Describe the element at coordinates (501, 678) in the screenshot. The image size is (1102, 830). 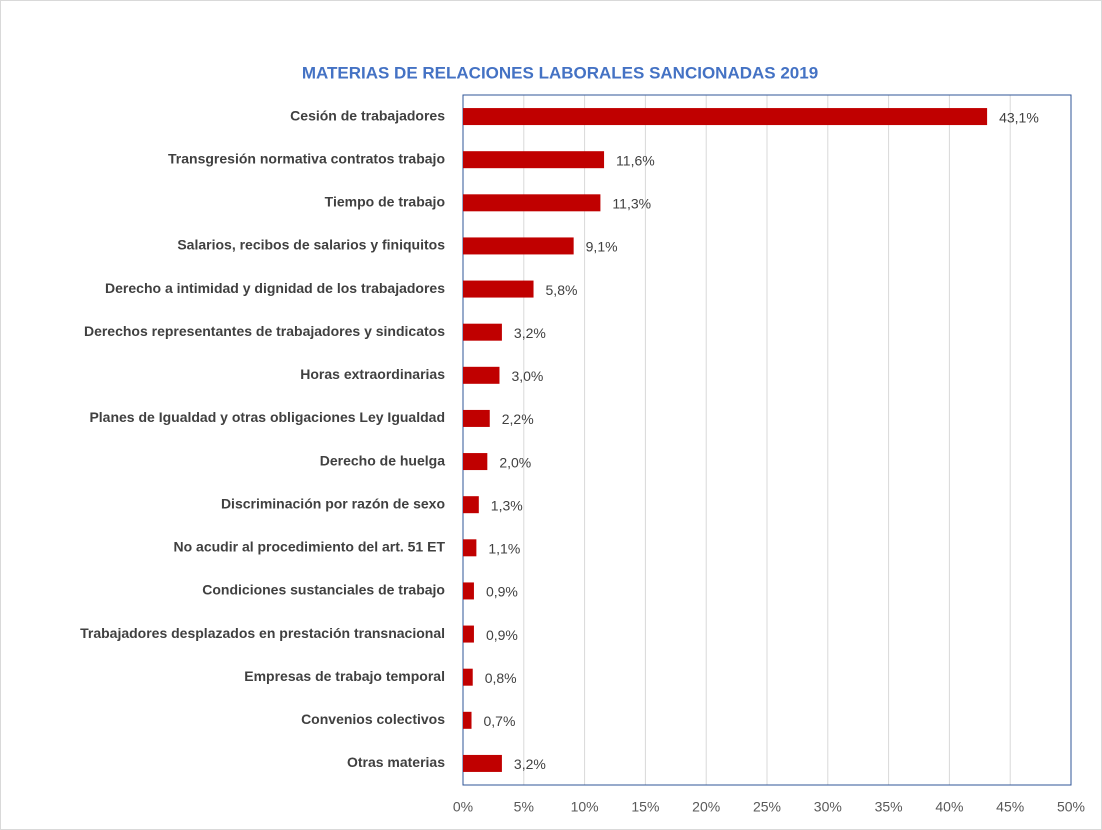
I see `value-label: 0,8%` at that location.